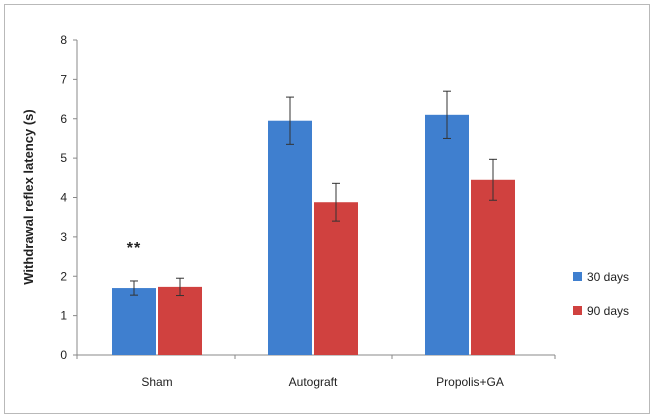 The width and height of the screenshot is (656, 420). I want to click on y-tick-label: 8, so click(63, 40).